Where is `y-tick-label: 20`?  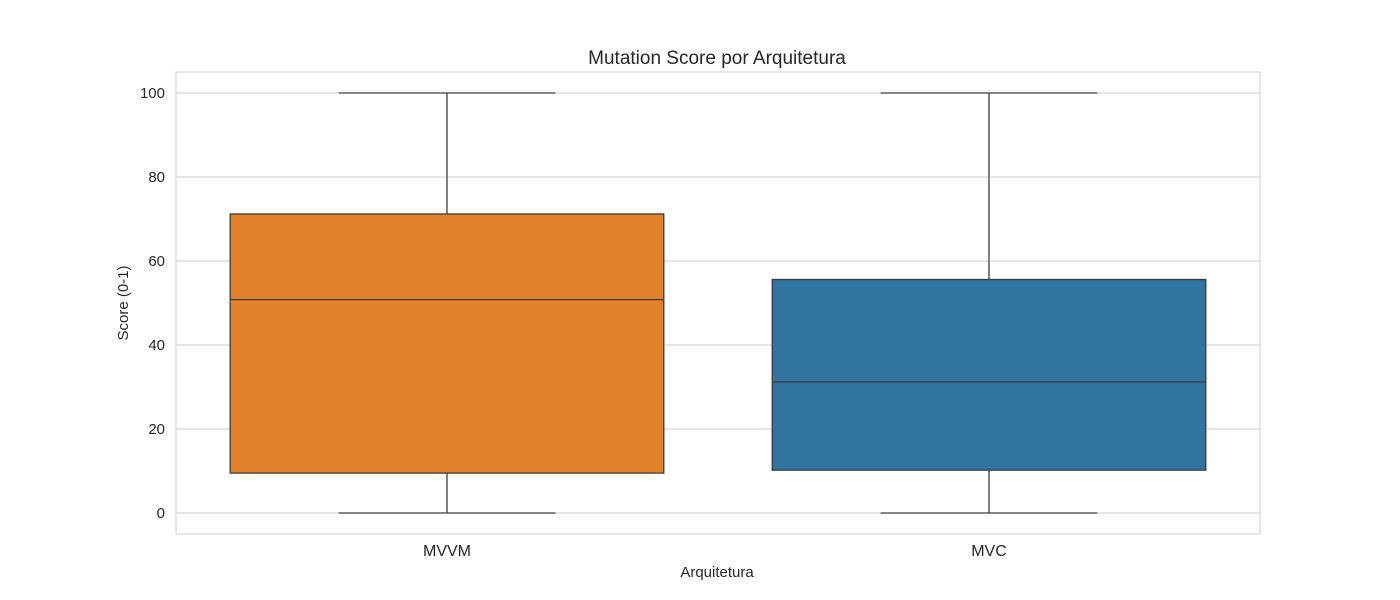 y-tick-label: 20 is located at coordinates (156, 429).